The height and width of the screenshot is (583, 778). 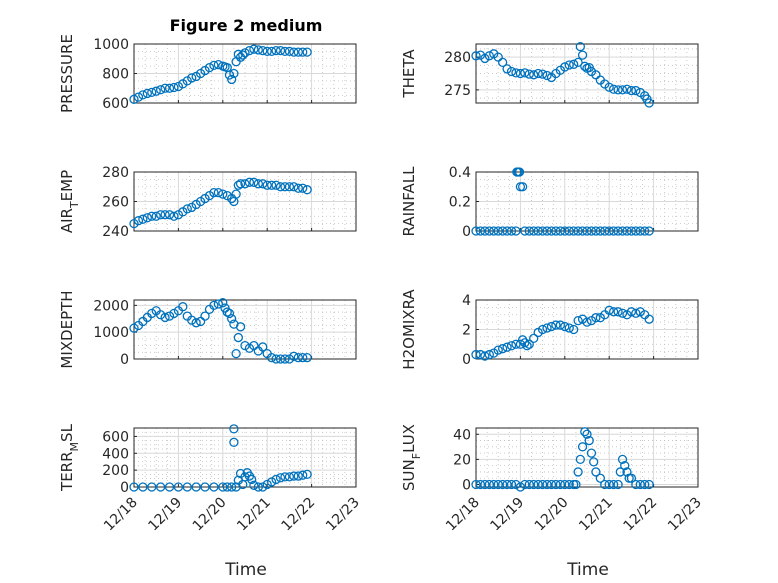 What do you see at coordinates (549, 202) in the screenshot?
I see `panel-4: 0 0.2 0.4 RAINFALL` at bounding box center [549, 202].